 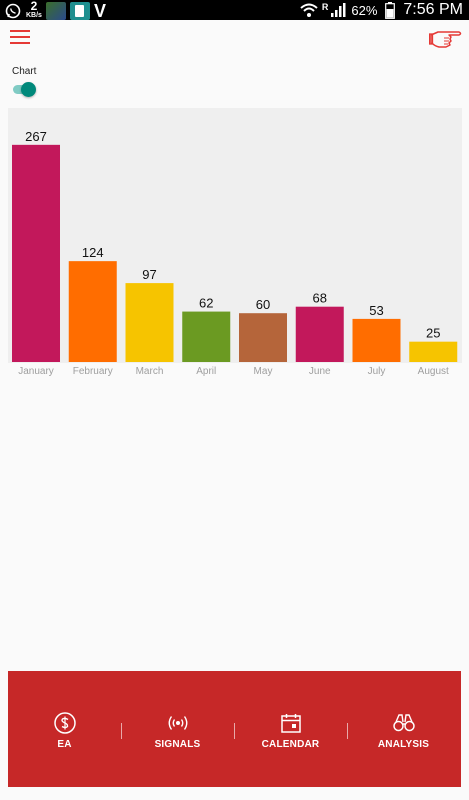 I want to click on x-tick-label: April, so click(x=206, y=371).